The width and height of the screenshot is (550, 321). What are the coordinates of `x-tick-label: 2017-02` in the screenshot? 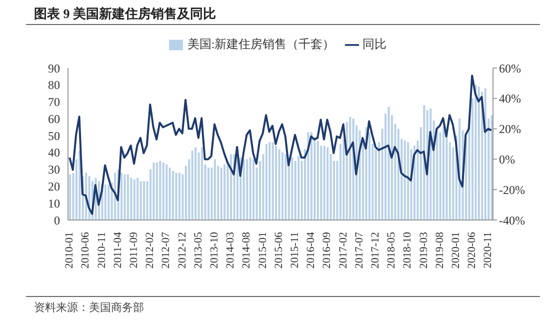 It's located at (343, 250).